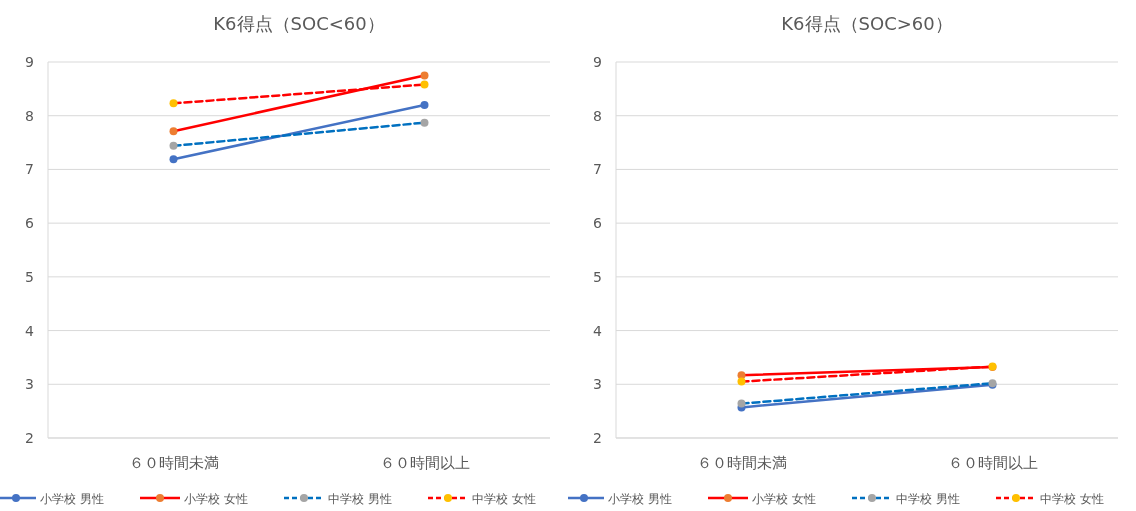  I want to click on chart-title: K6得点（SOC>60）, so click(867, 23).